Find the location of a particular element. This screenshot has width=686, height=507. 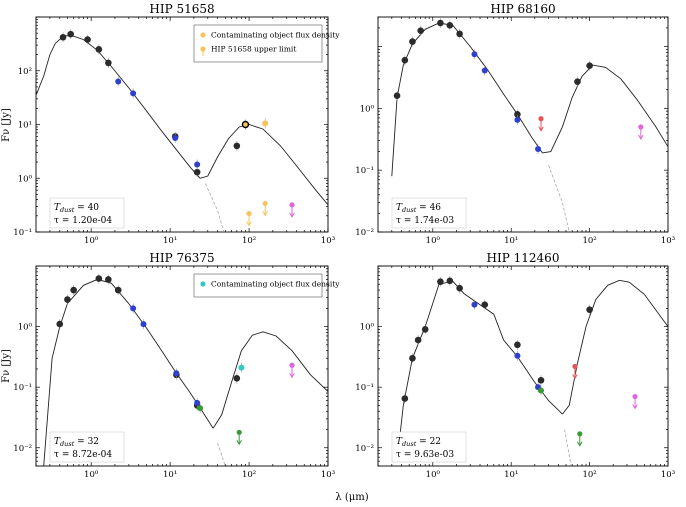

tau-text: τ = 1.74e-03 is located at coordinates (425, 221).